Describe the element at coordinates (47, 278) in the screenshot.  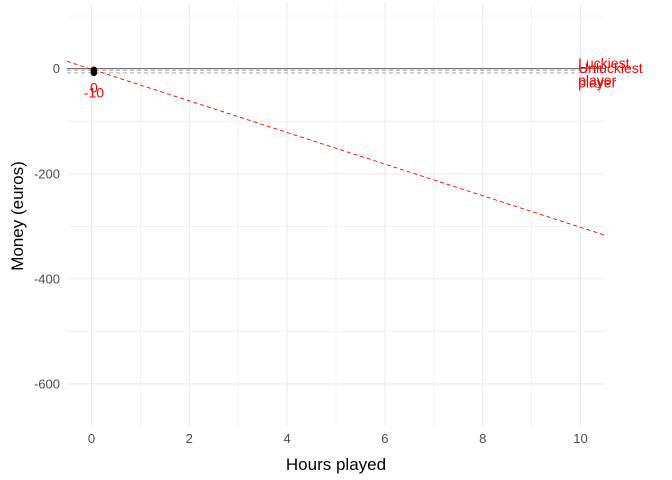
I see `y-tick-label: -400` at that location.